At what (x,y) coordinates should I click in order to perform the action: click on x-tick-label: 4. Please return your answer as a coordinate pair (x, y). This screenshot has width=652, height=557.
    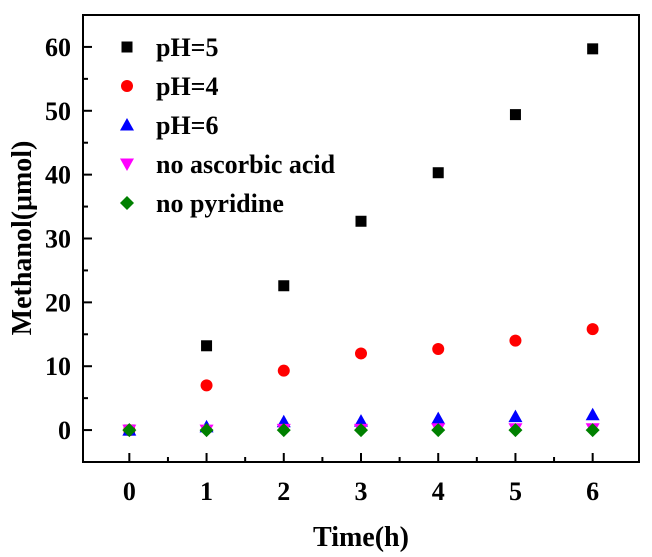
    Looking at the image, I should click on (438, 491).